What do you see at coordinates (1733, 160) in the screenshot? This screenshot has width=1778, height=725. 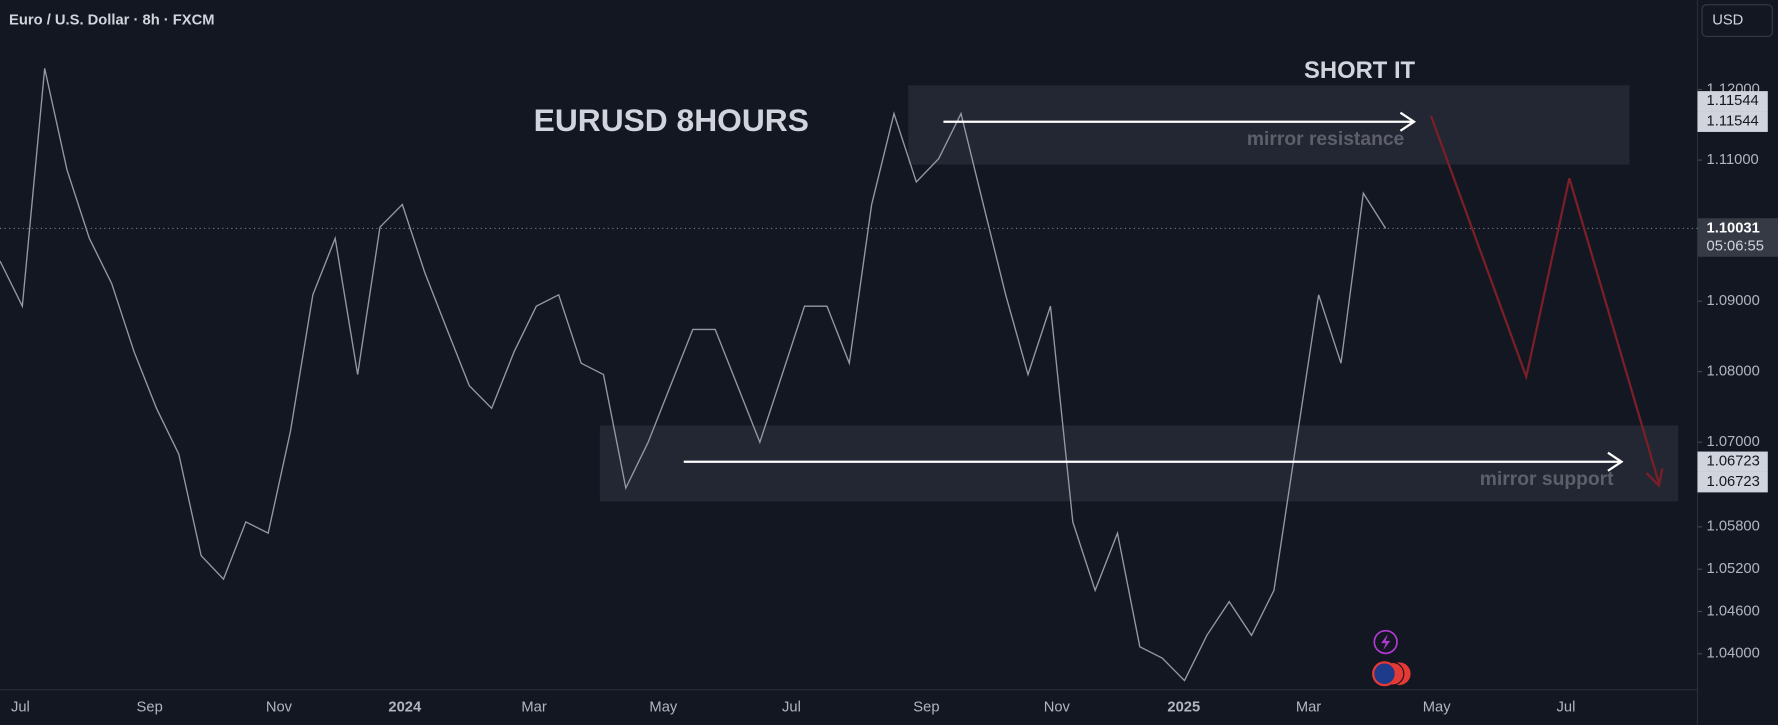 I see `price-tick-label: 1.11000` at bounding box center [1733, 160].